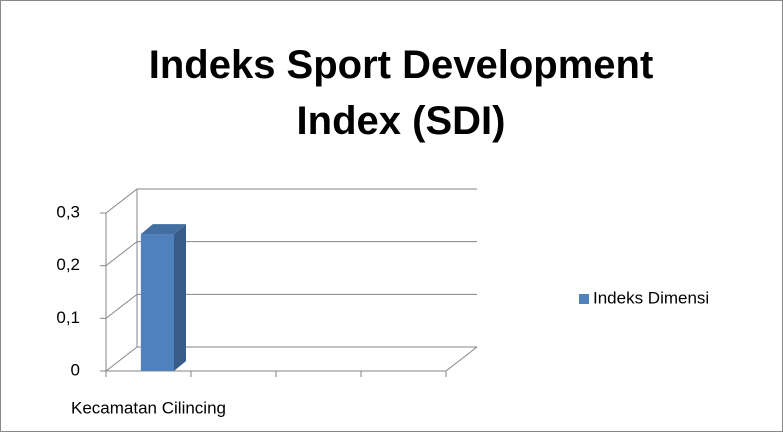 The image size is (783, 432). What do you see at coordinates (461, 359) in the screenshot?
I see `floor-edge` at bounding box center [461, 359].